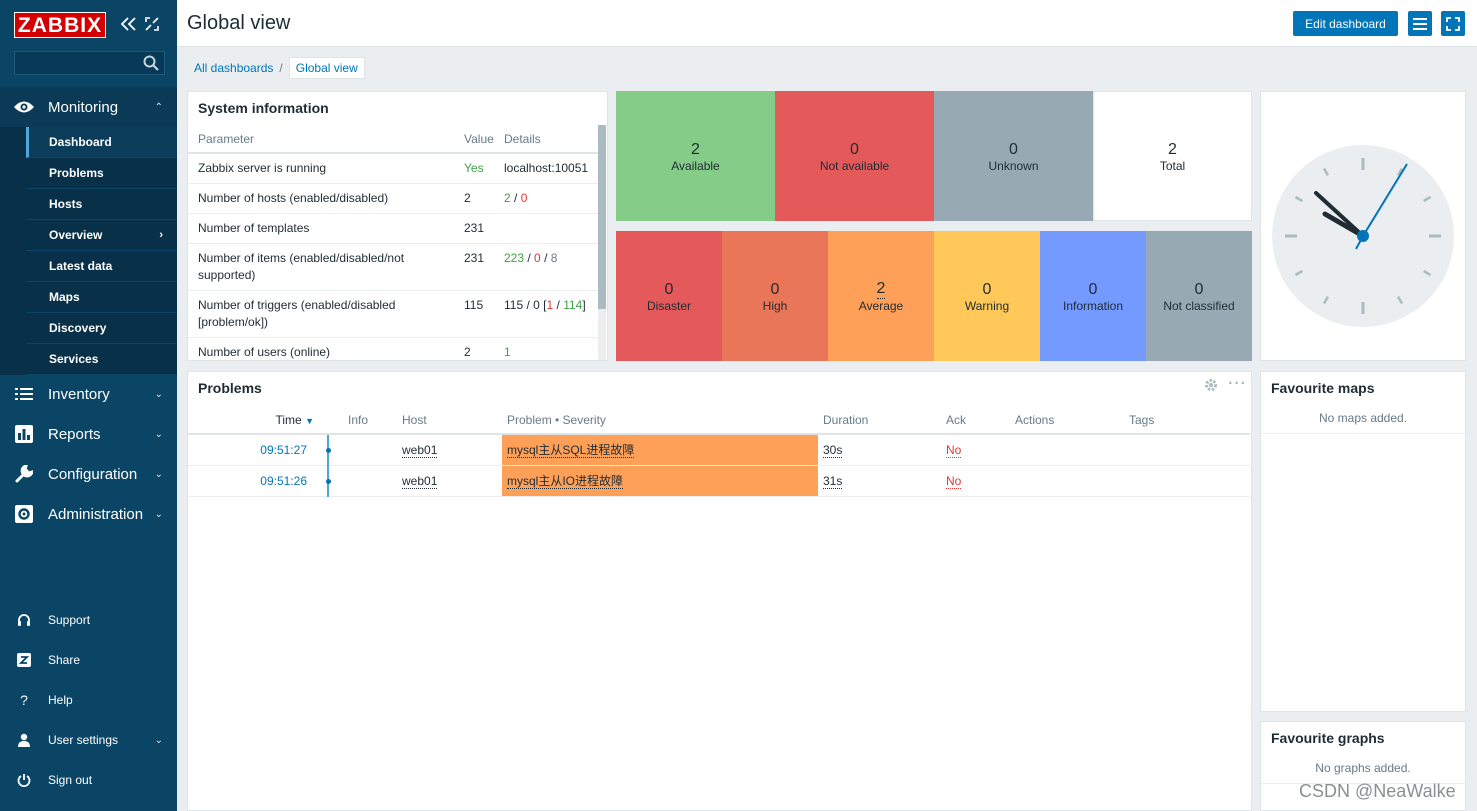 The image size is (1477, 811). What do you see at coordinates (882, 481) in the screenshot?
I see `duration-cell: 31s` at bounding box center [882, 481].